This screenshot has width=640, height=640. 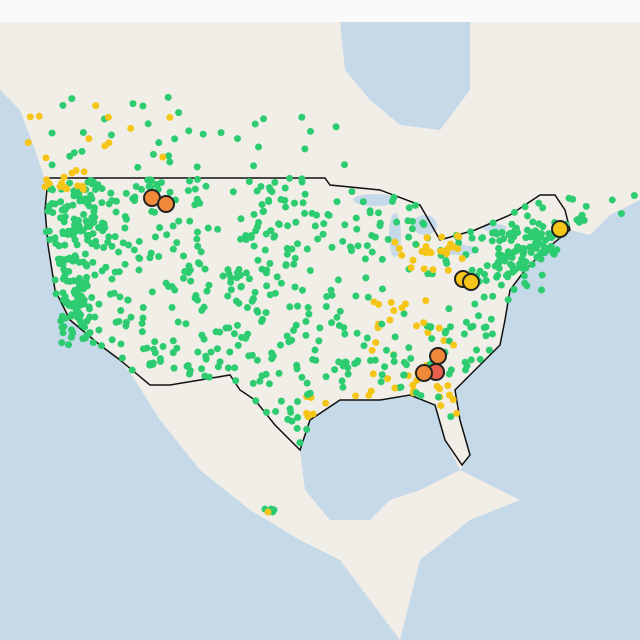 What do you see at coordinates (380, 457) in the screenshot?
I see `gulf-of-mexico` at bounding box center [380, 457].